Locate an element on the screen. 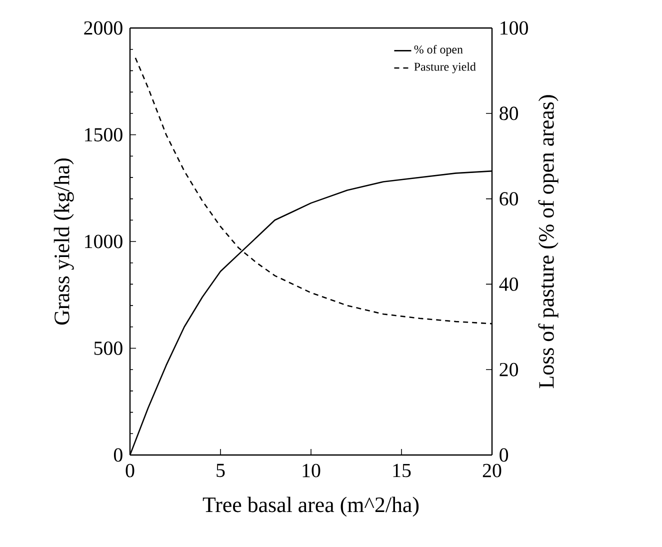 This screenshot has width=662, height=547. y2-tick-label: 60 is located at coordinates (509, 199).